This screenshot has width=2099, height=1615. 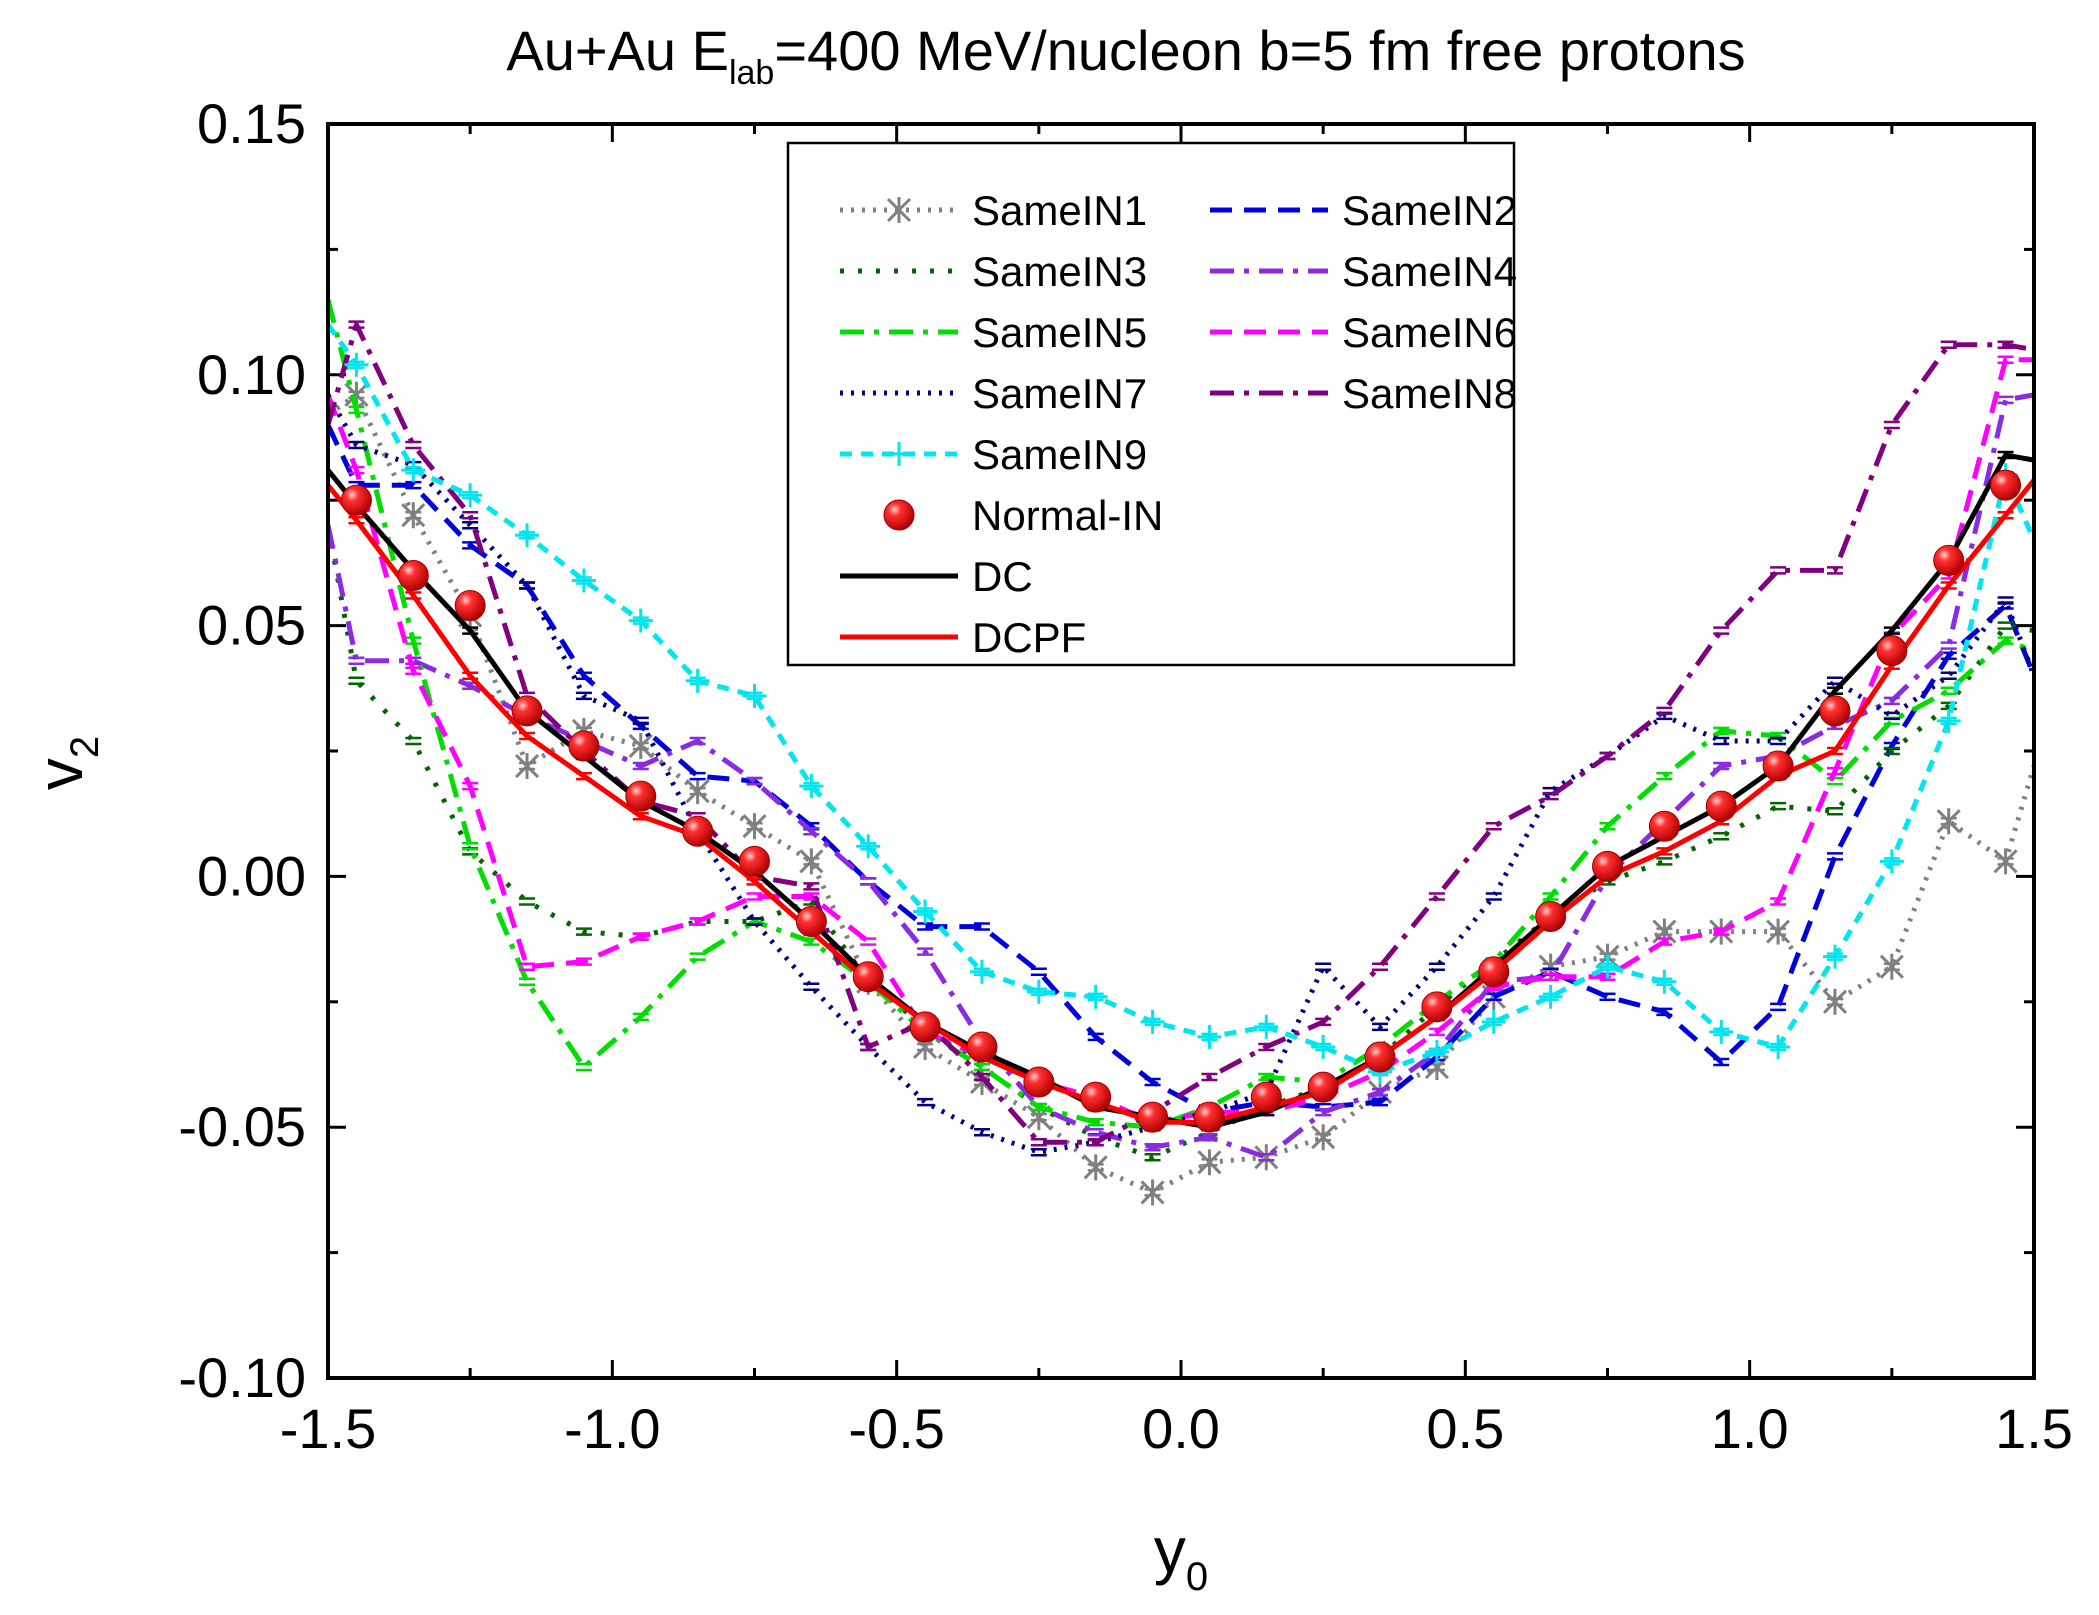 I want to click on legend-item-samein3: SameIN3, so click(x=993, y=271).